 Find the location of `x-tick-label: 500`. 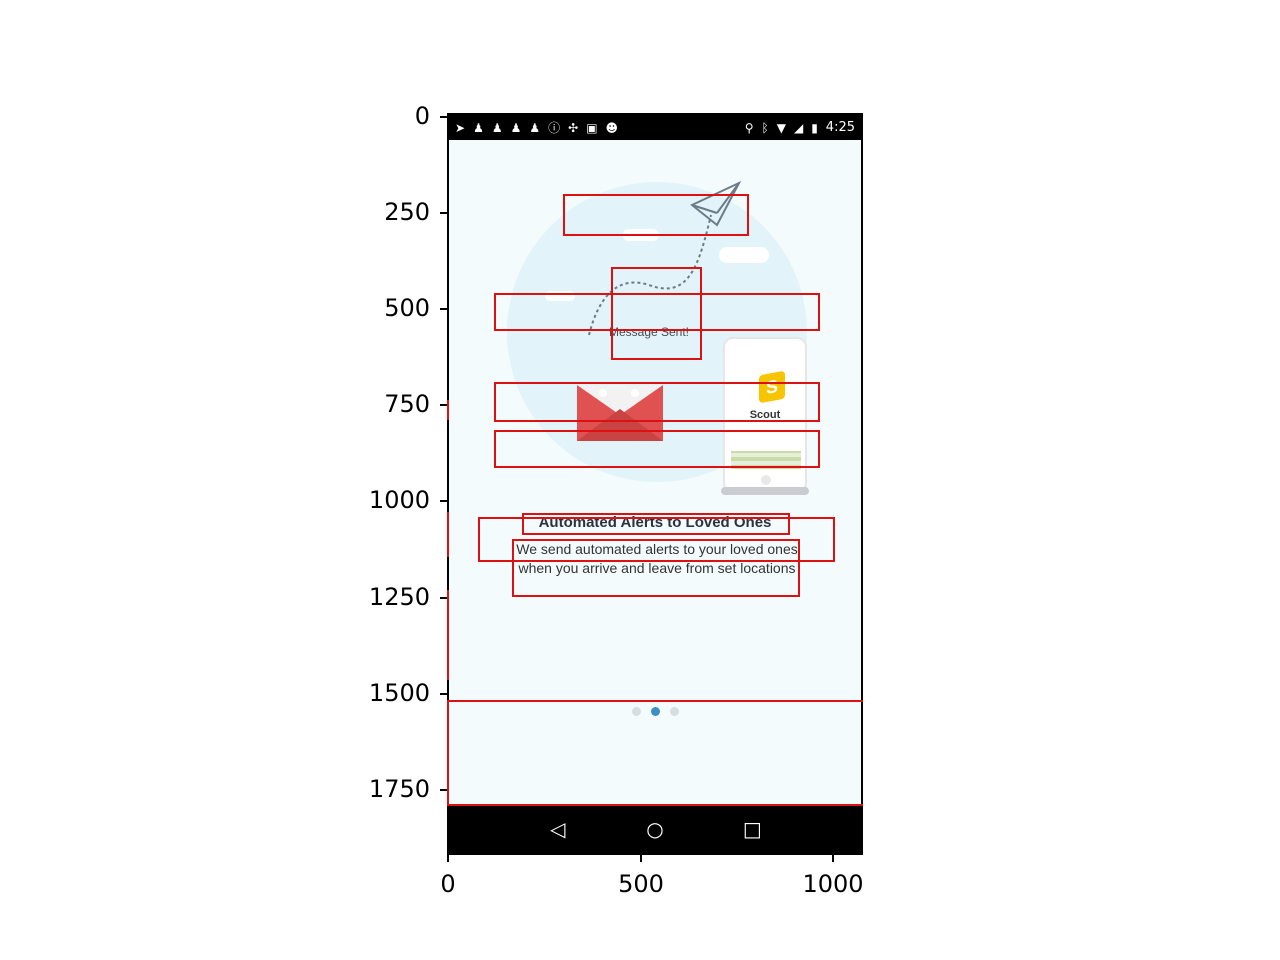

x-tick-label: 500 is located at coordinates (641, 884).